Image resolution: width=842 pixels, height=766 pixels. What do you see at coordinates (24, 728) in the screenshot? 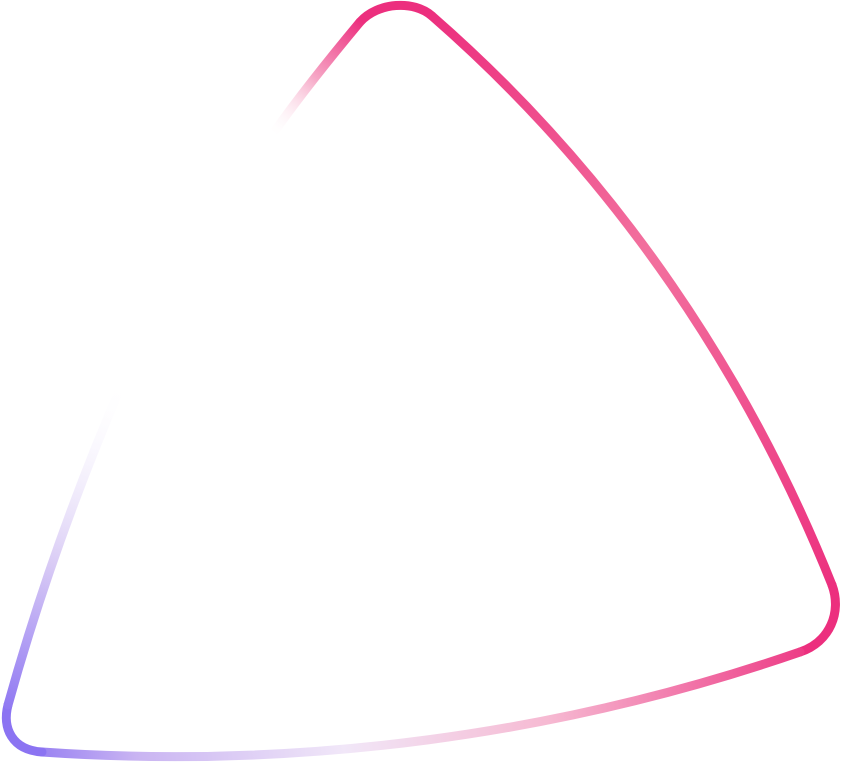
I see `bottom-left-corner` at bounding box center [24, 728].